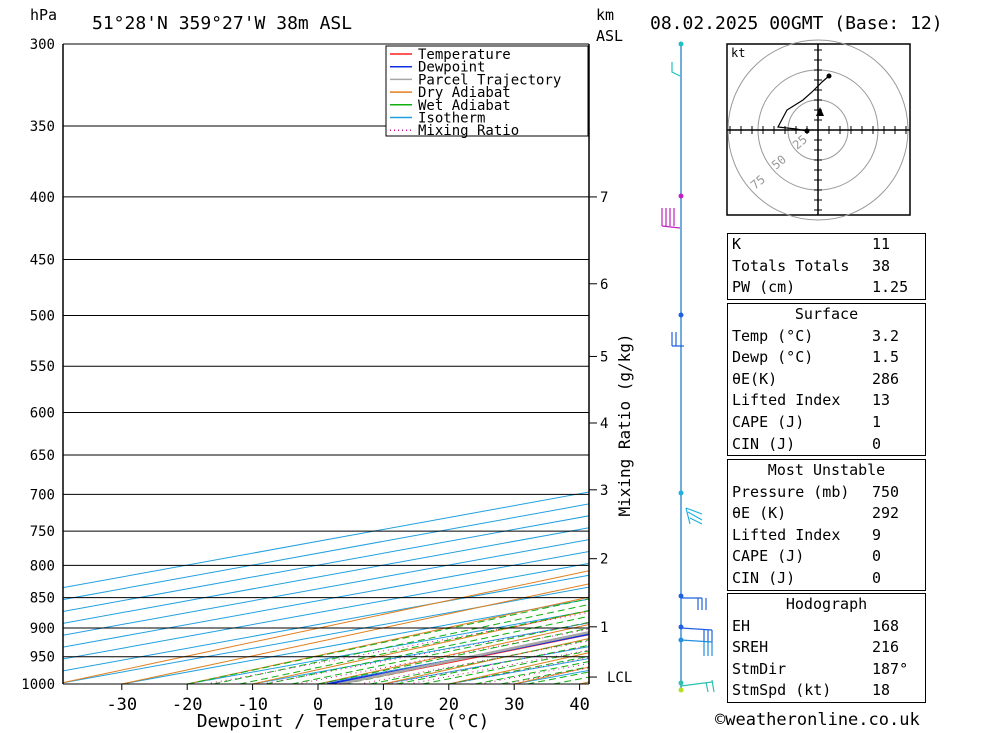 Image resolution: width=1000 pixels, height=733 pixels. What do you see at coordinates (605, 15) in the screenshot?
I see `km-unit: km` at bounding box center [605, 15].